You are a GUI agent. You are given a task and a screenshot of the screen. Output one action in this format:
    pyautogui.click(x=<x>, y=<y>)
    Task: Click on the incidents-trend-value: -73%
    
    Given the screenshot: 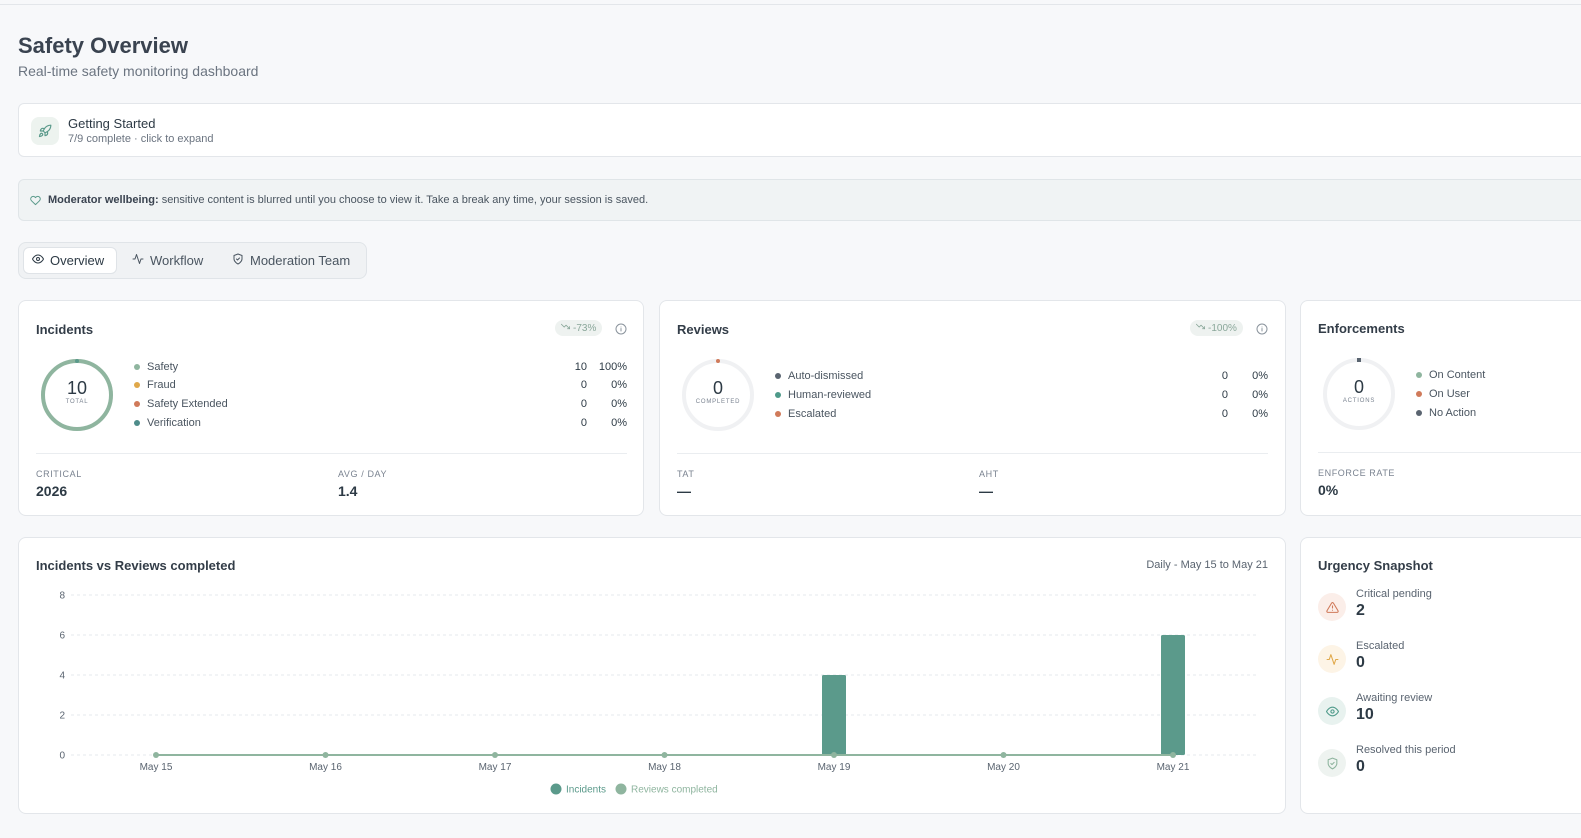 What is the action you would take?
    pyautogui.click(x=585, y=328)
    